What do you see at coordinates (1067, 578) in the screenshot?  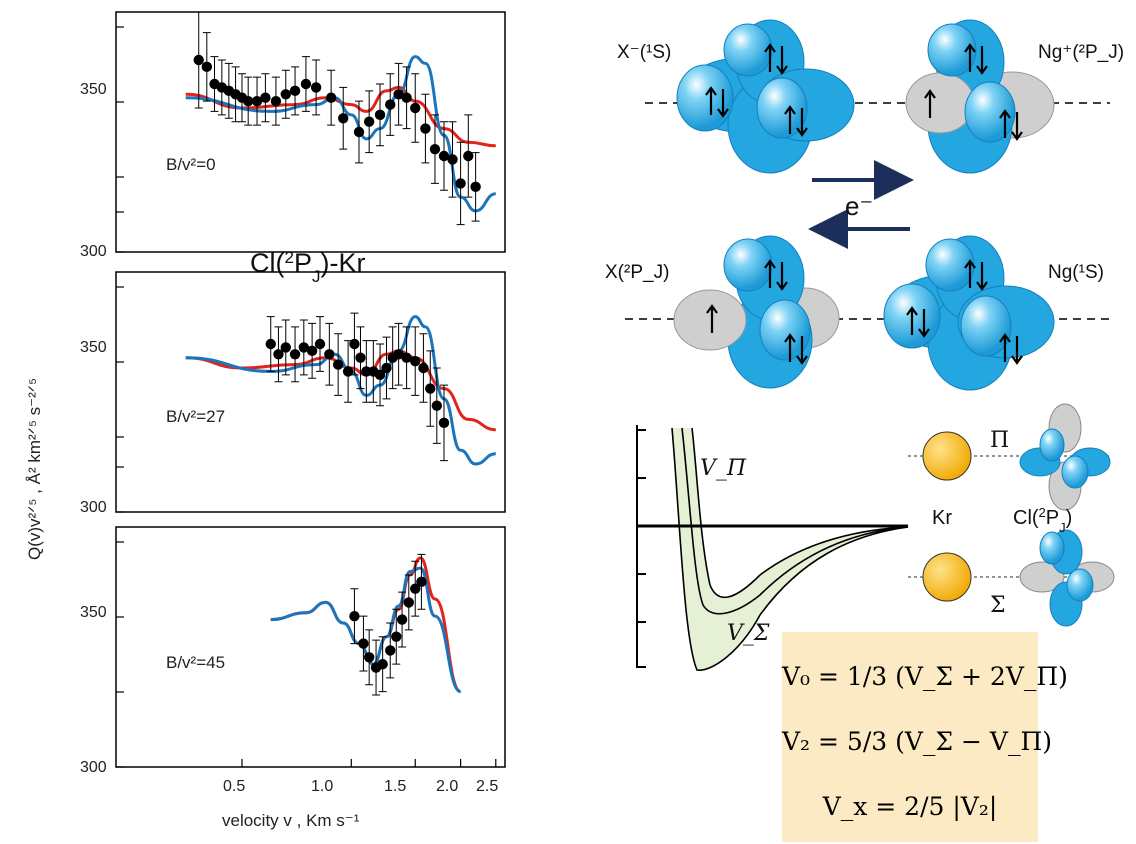 I see `cl-orbital-sigma` at bounding box center [1067, 578].